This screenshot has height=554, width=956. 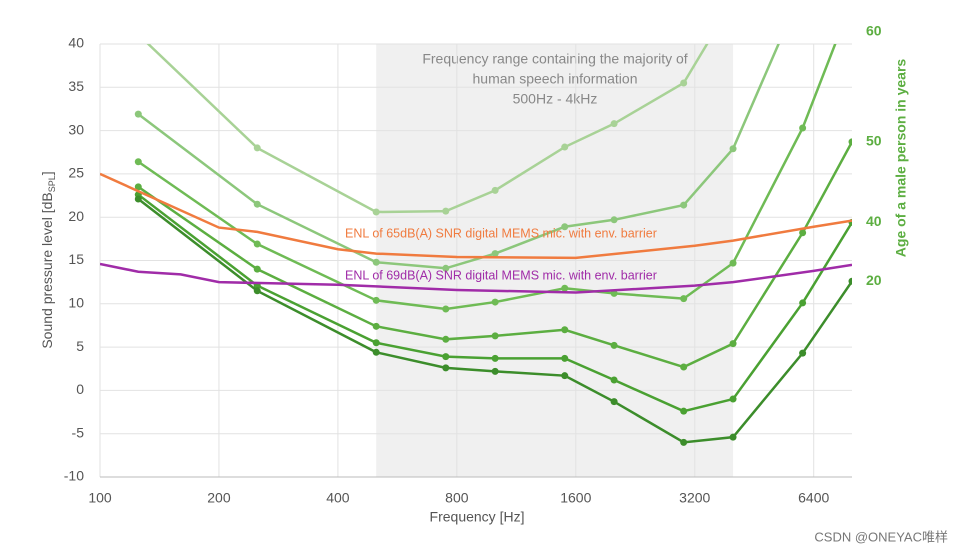 What do you see at coordinates (881, 536) in the screenshot?
I see `watermark: CSDN @ONEYAC唯样` at bounding box center [881, 536].